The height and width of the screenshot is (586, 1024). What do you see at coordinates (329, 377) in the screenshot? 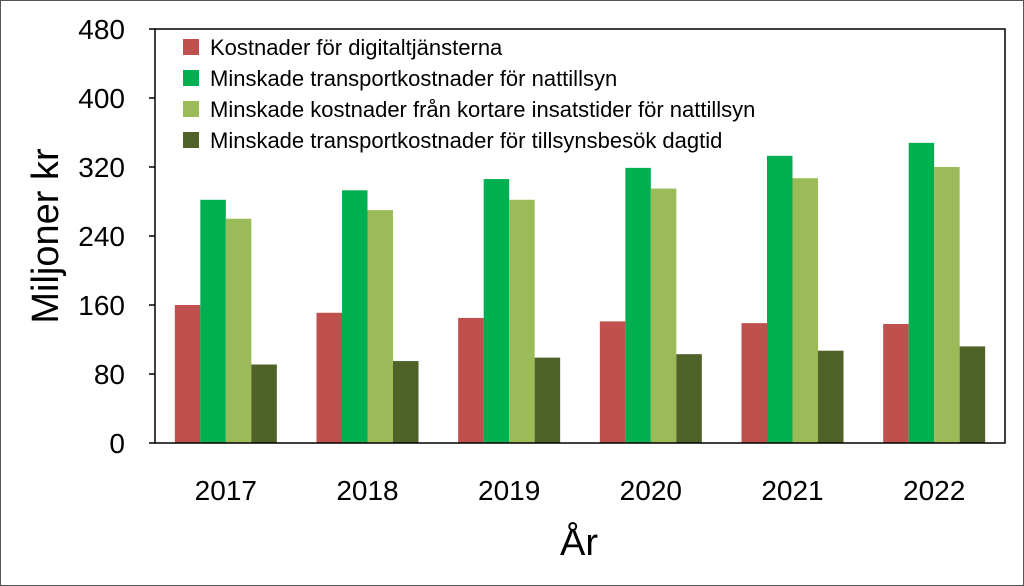
I see `bar-1-2018` at bounding box center [329, 377].